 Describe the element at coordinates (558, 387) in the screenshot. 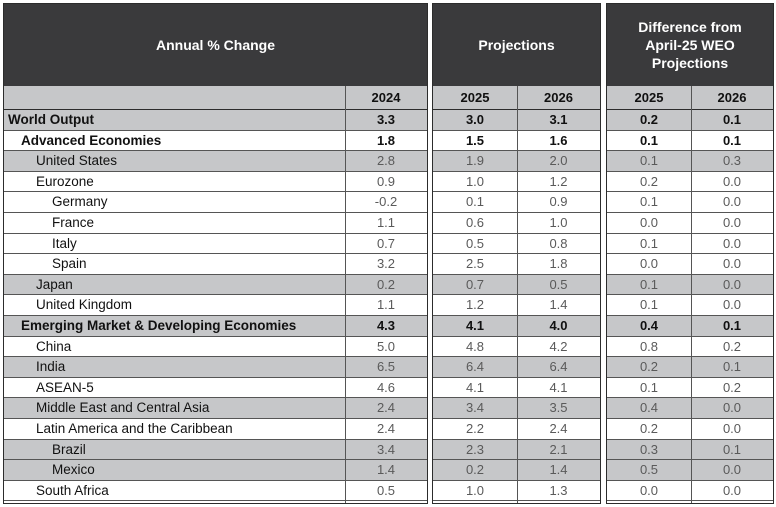

I see `value-proj-2026: 4.1` at that location.